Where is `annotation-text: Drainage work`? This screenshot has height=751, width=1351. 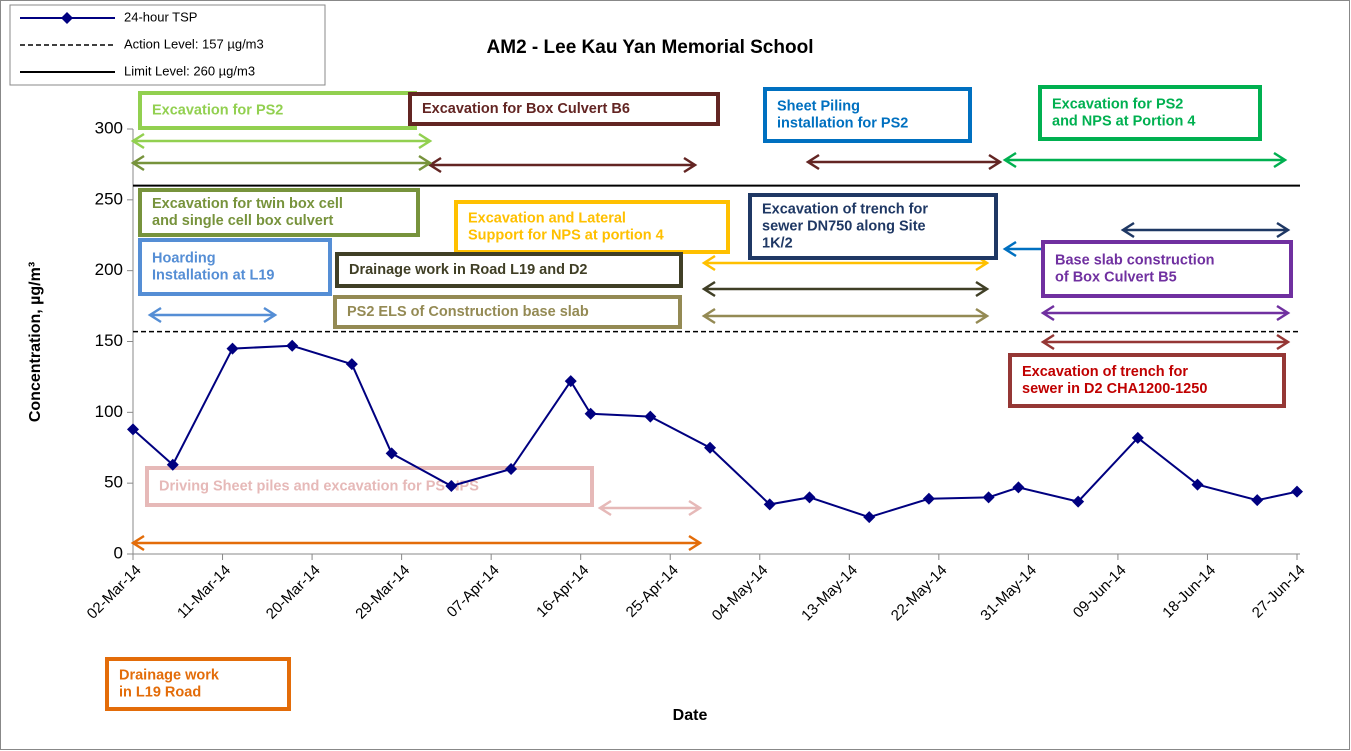
annotation-text: Drainage work is located at coordinates (169, 675).